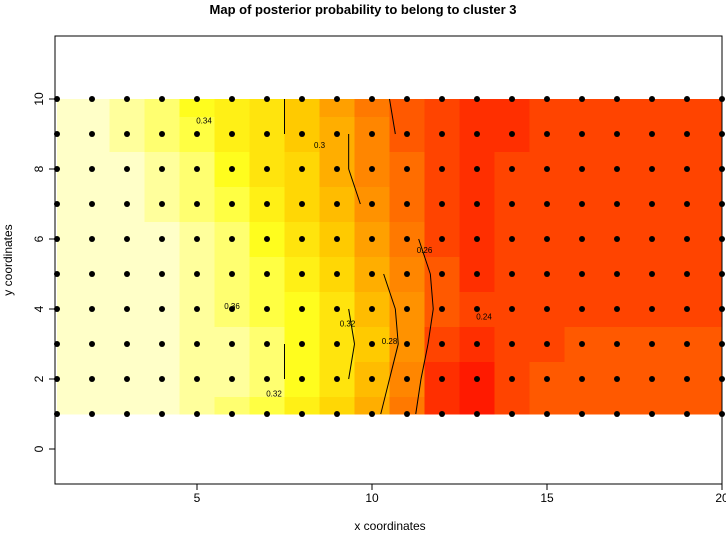 The width and height of the screenshot is (726, 534). What do you see at coordinates (39, 448) in the screenshot?
I see `y-tick-label: 0` at bounding box center [39, 448].